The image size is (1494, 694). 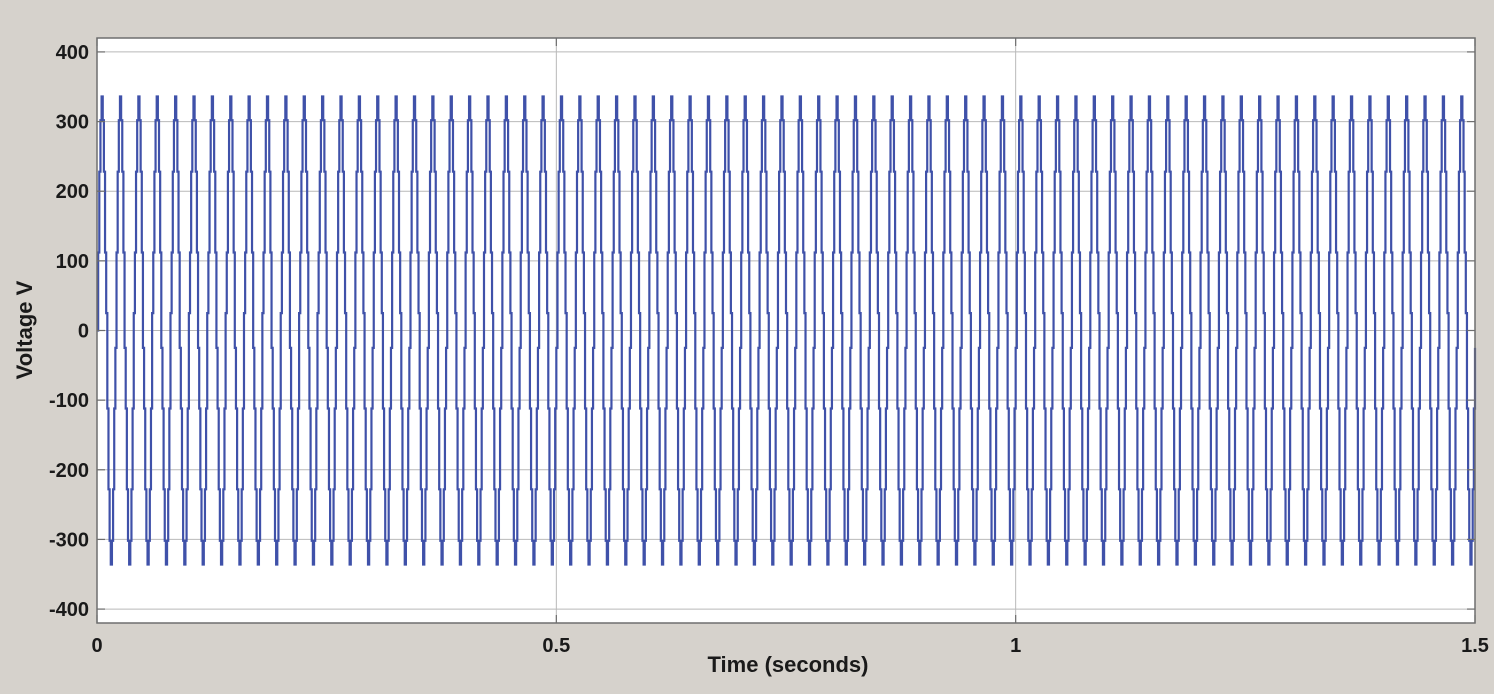 What do you see at coordinates (72, 192) in the screenshot?
I see `y-tick-label: 200` at bounding box center [72, 192].